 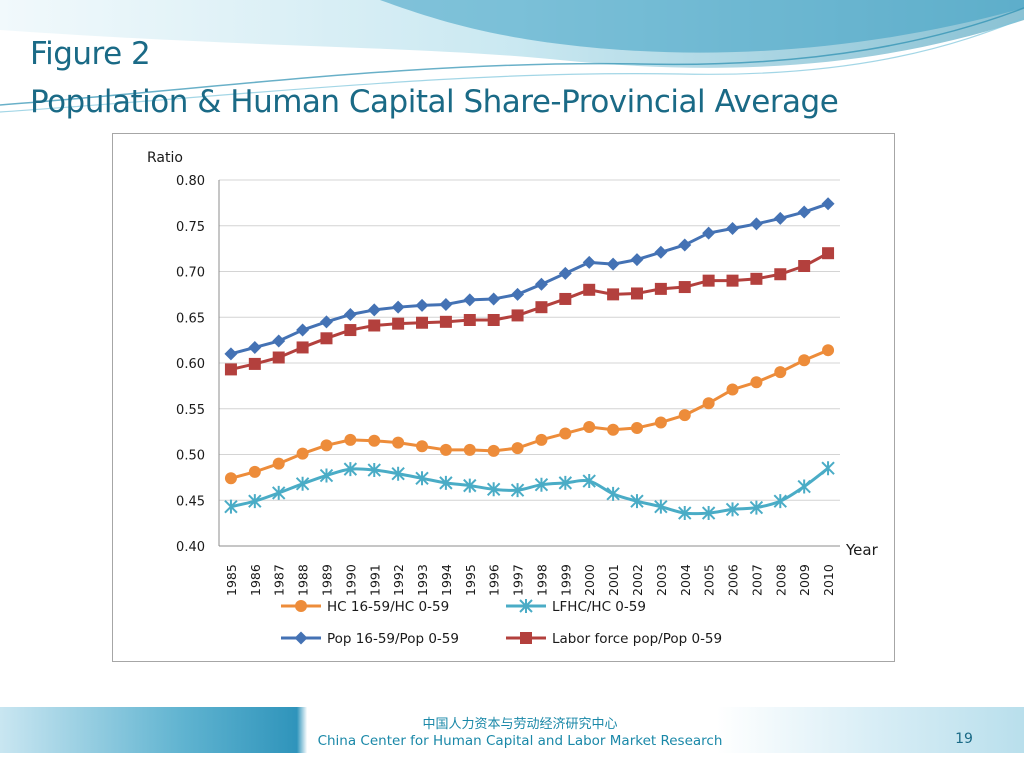 I want to click on footer-bar, so click(x=512, y=730).